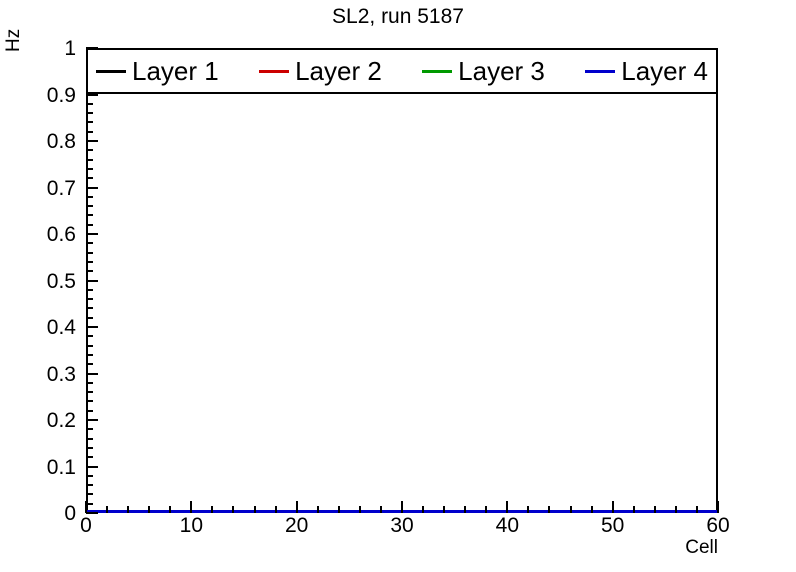 The height and width of the screenshot is (572, 796). What do you see at coordinates (398, 16) in the screenshot?
I see `page-title: SL2, run 5187` at bounding box center [398, 16].